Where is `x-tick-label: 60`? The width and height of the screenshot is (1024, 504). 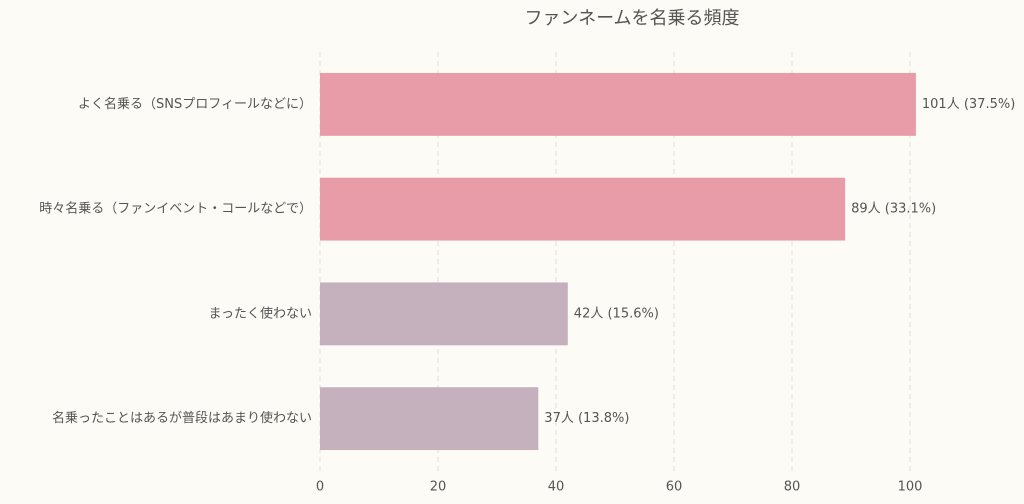
x-tick-label: 60 is located at coordinates (674, 487).